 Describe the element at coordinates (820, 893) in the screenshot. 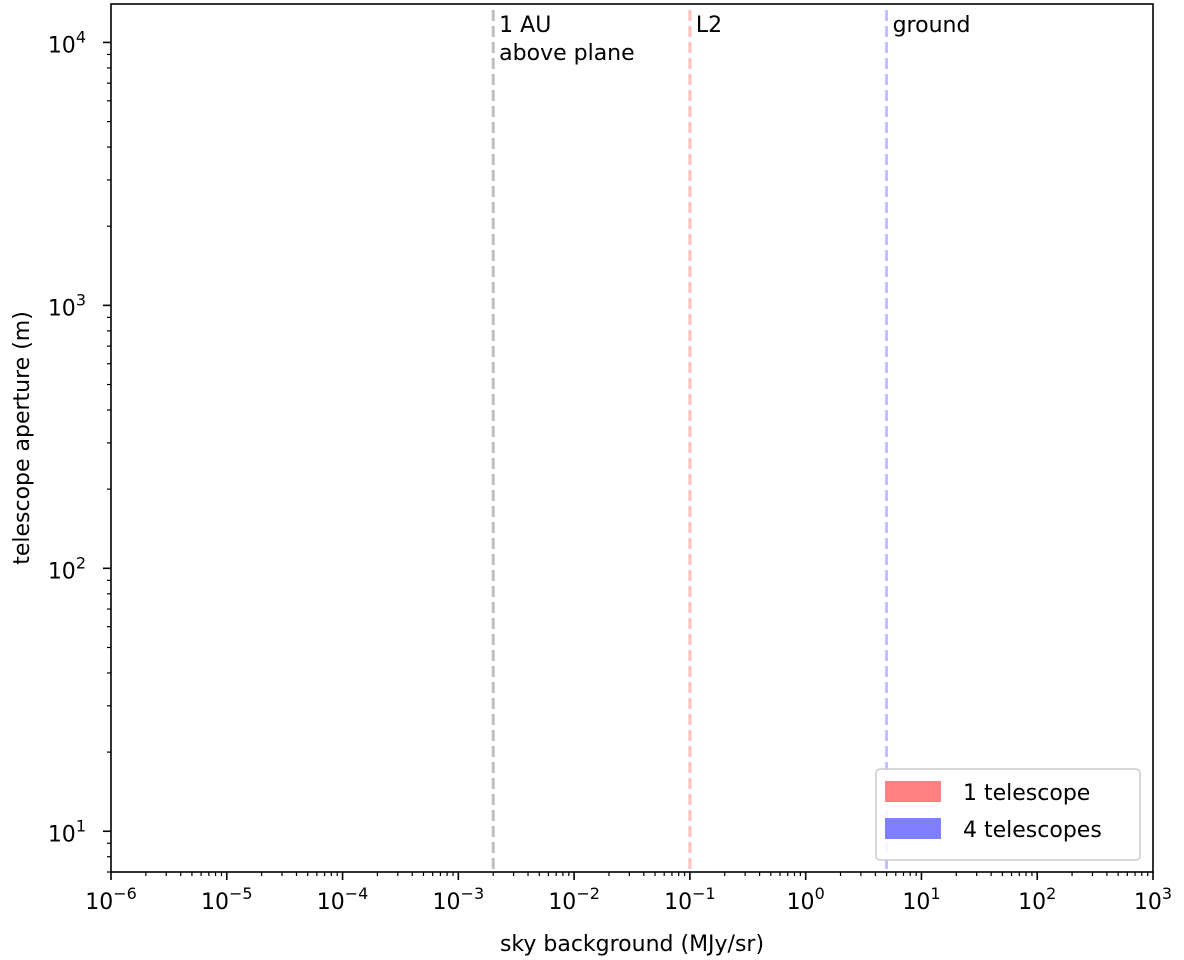

I see `x-tick-label-exponent: 0` at that location.